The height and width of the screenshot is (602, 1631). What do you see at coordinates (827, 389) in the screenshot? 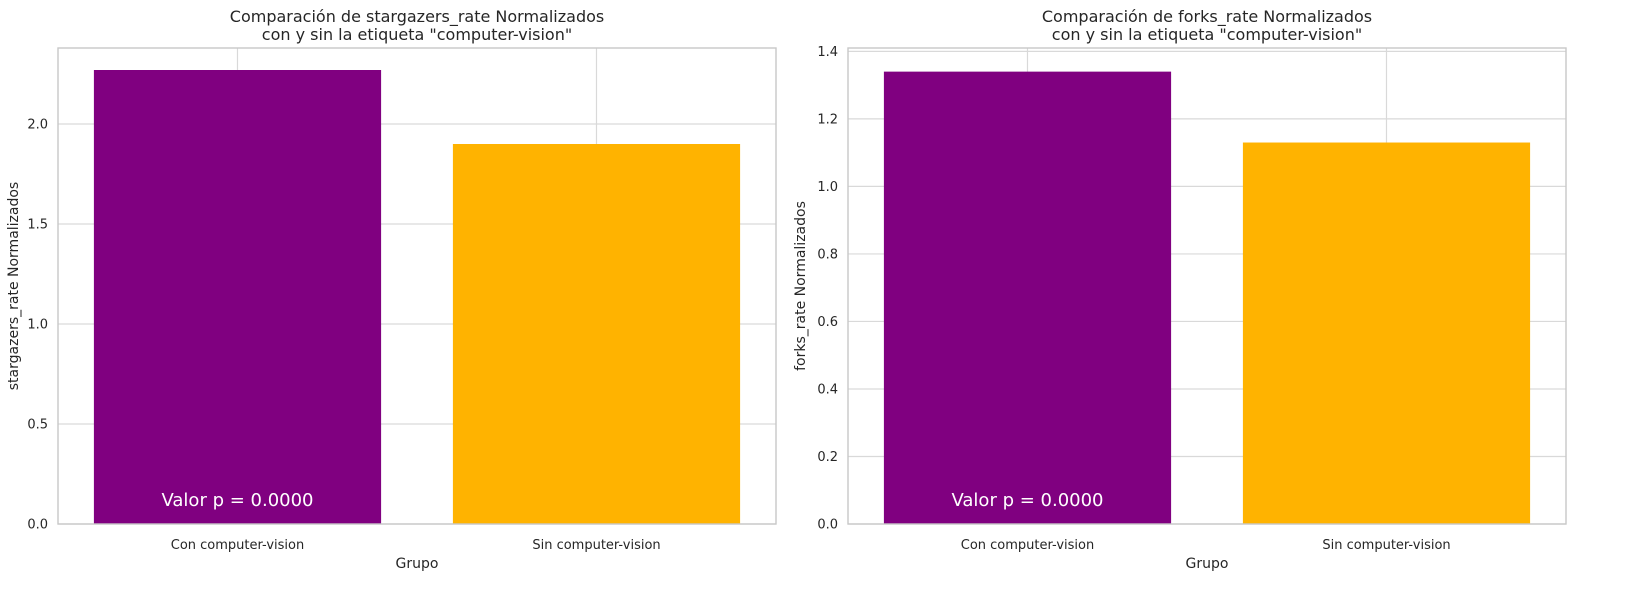
I see `y-tick-label: 0.4` at bounding box center [827, 389].